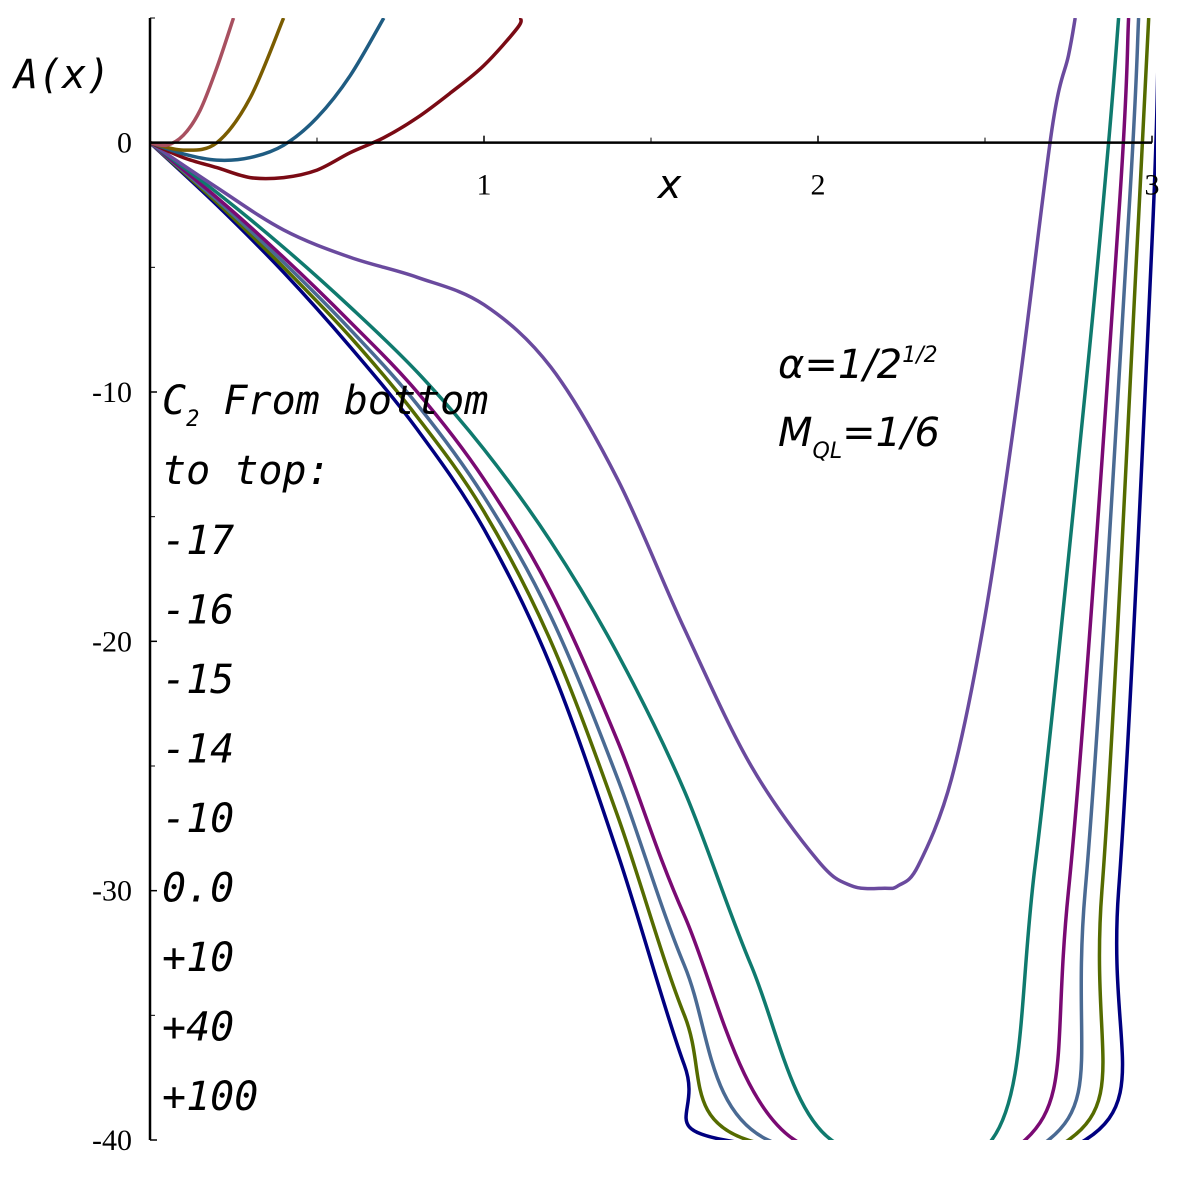 This screenshot has width=1181, height=1181. What do you see at coordinates (198, 889) in the screenshot?
I see `legend-entry: 0.0` at bounding box center [198, 889].